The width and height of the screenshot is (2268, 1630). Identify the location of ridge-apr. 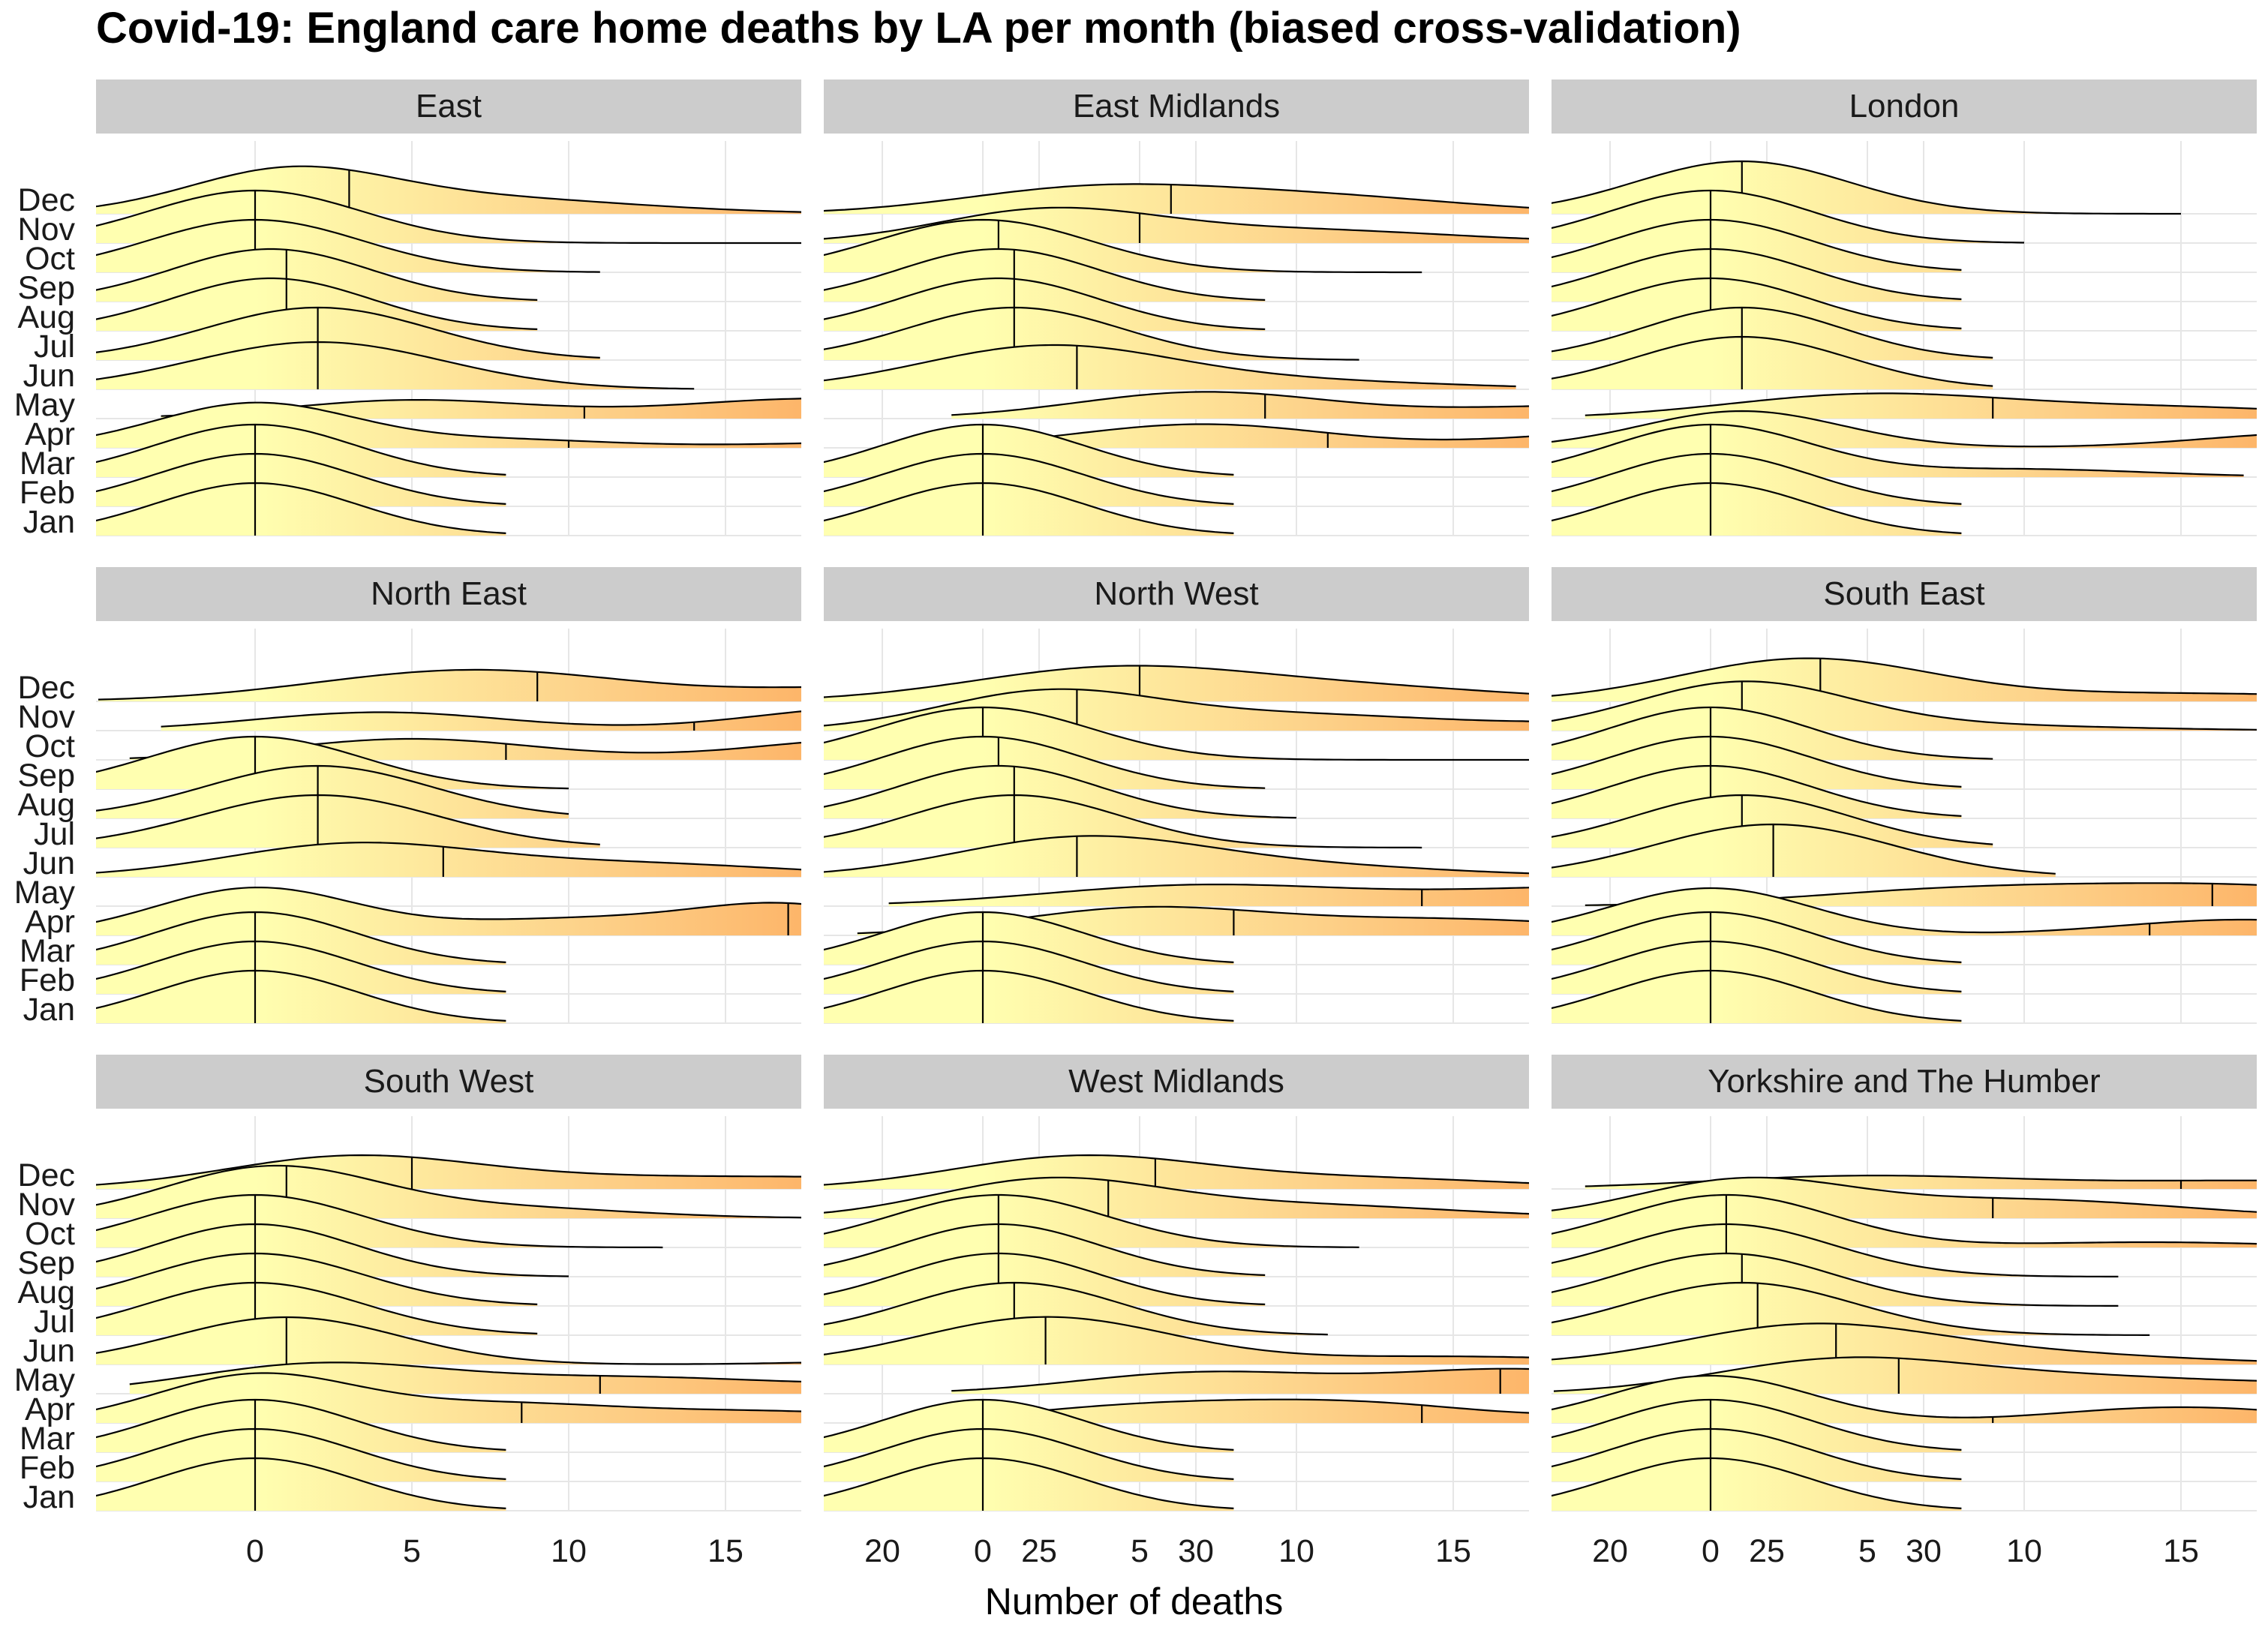
(1240, 436).